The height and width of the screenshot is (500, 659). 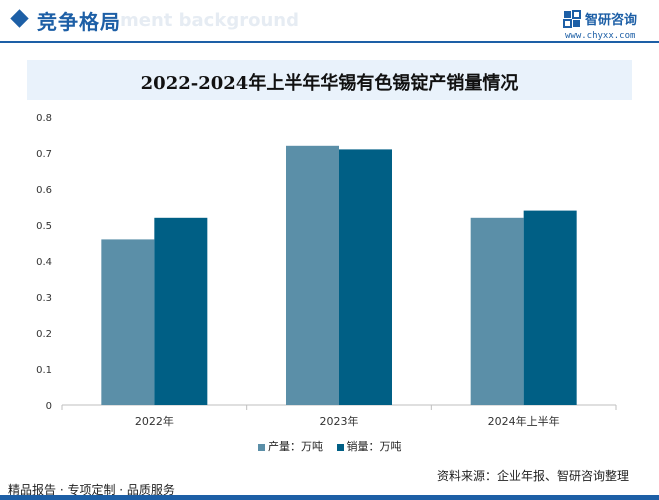 I want to click on x-tick-label: 2024年上半年, so click(x=524, y=421).